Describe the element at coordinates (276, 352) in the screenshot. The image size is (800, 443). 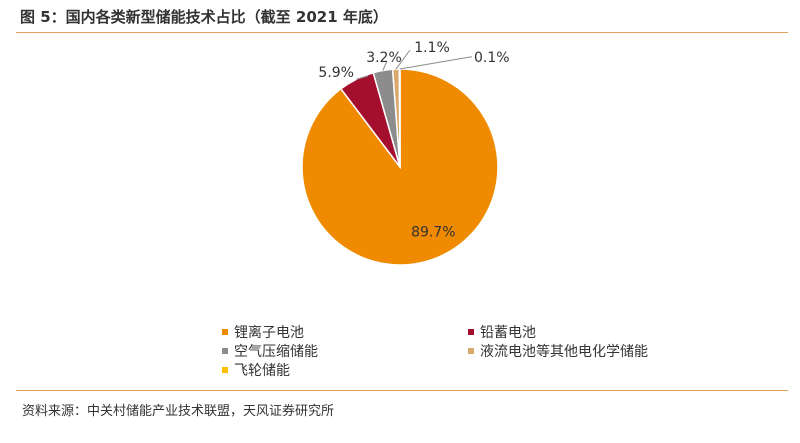
I see `legend-label: 空气压缩储能` at that location.